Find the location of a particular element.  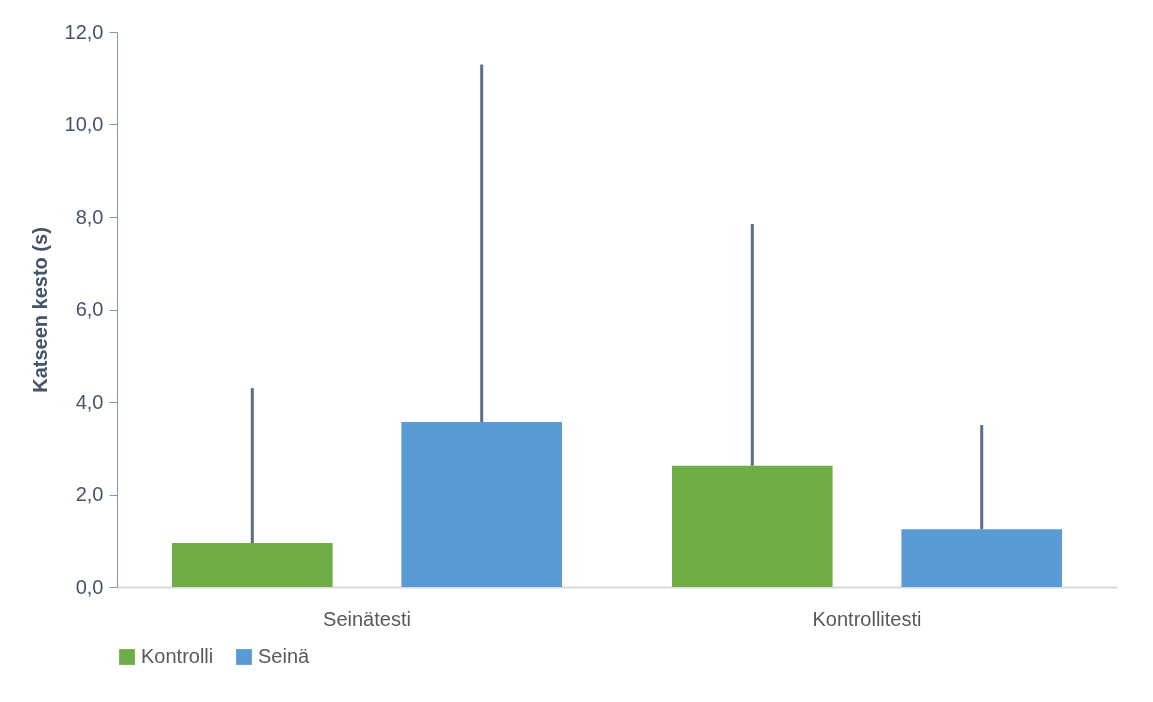

y-tick-label: 8,0 is located at coordinates (89, 216).